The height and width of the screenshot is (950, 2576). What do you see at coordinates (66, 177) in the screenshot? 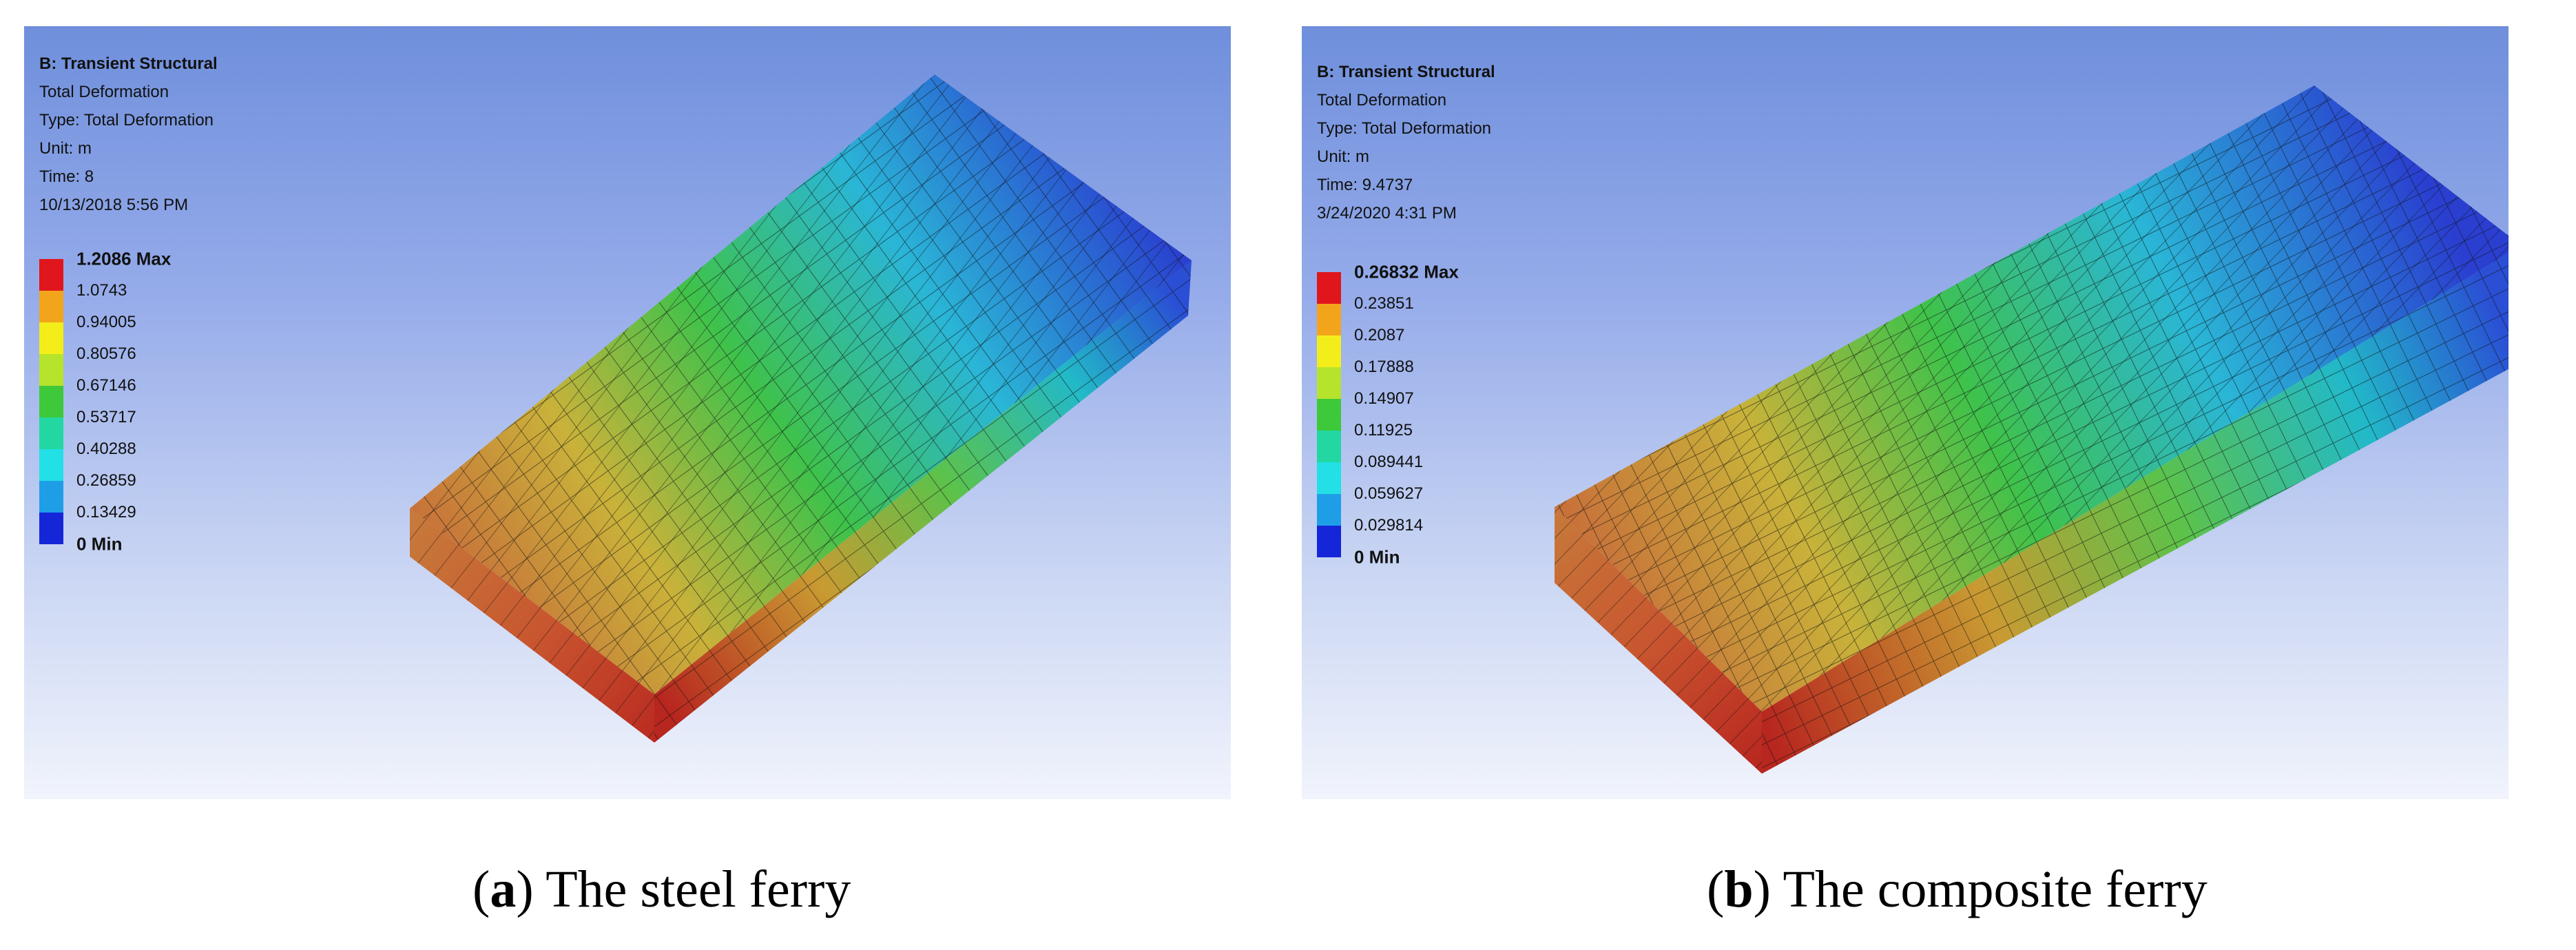
I see `result-time: Time: 8` at bounding box center [66, 177].